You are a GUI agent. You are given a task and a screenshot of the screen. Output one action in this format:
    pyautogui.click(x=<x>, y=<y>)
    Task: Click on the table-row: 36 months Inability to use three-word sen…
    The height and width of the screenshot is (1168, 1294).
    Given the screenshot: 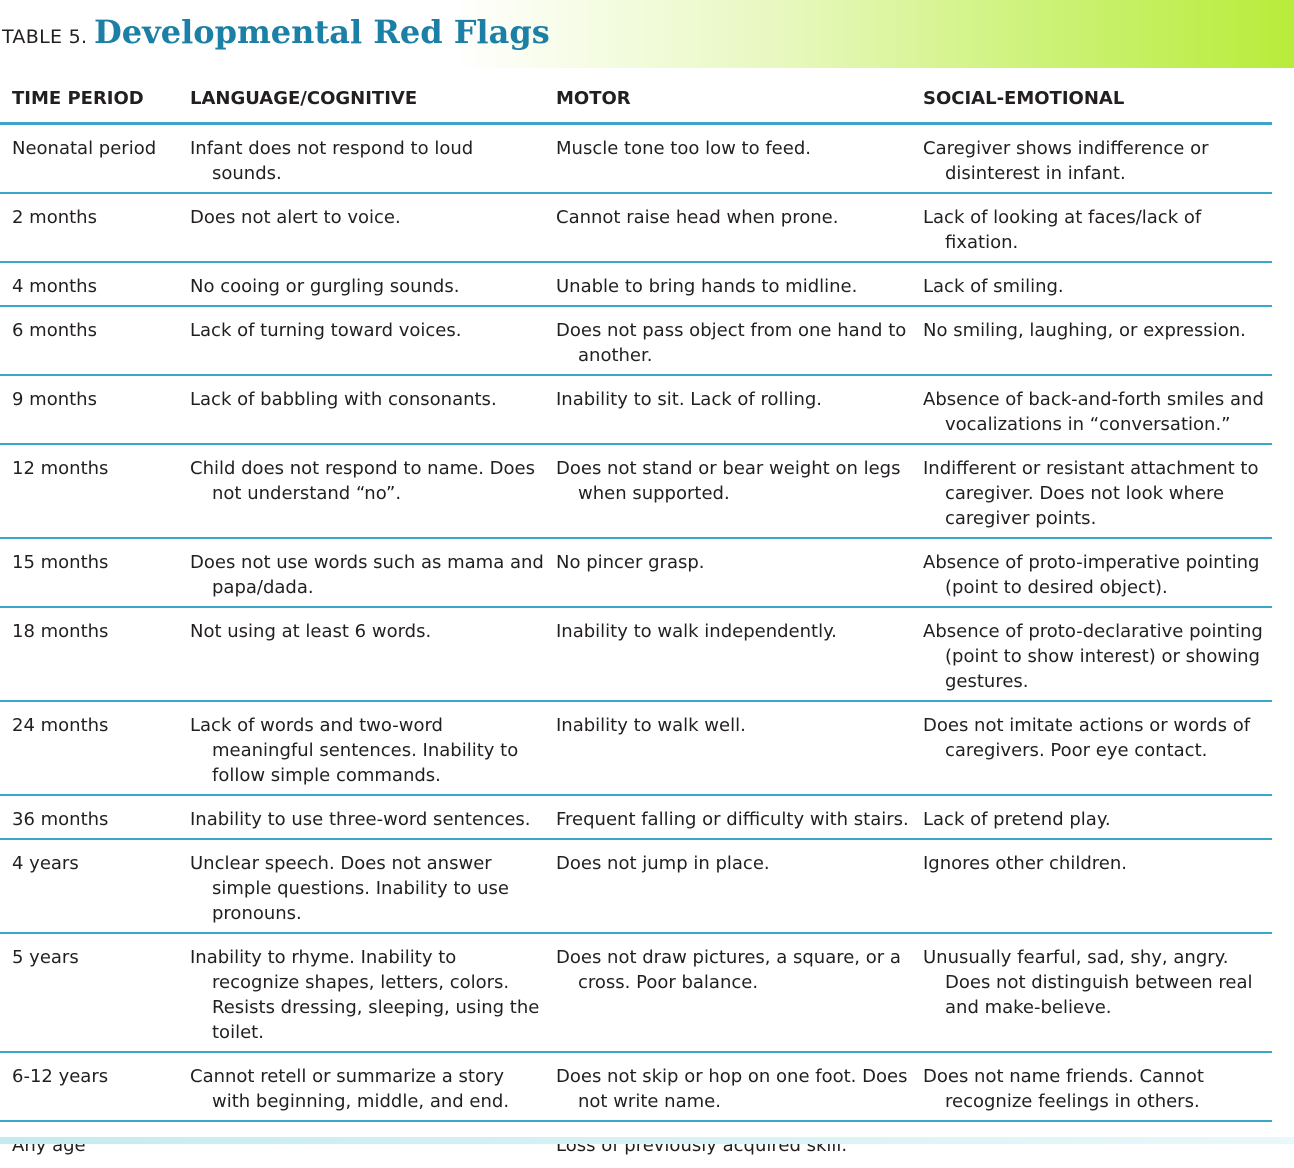 What is the action you would take?
    pyautogui.click(x=636, y=817)
    